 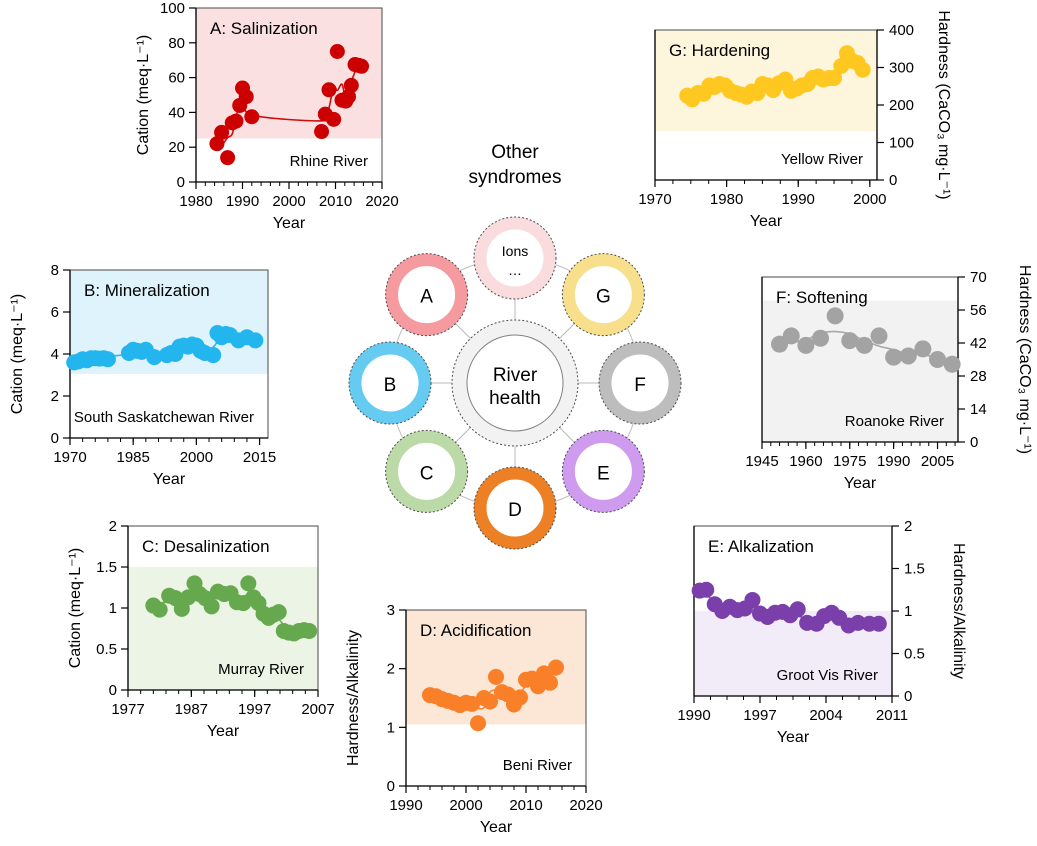 I want to click on hub-node-C: C, so click(x=427, y=471).